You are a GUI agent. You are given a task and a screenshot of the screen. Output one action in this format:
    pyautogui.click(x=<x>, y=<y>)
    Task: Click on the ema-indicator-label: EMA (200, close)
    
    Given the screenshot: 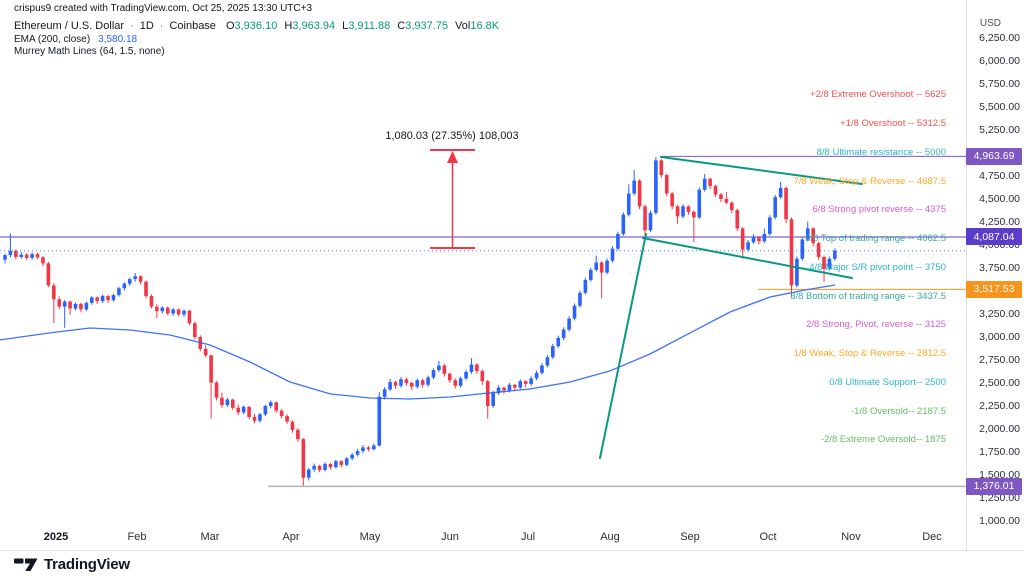 What is the action you would take?
    pyautogui.click(x=52, y=39)
    